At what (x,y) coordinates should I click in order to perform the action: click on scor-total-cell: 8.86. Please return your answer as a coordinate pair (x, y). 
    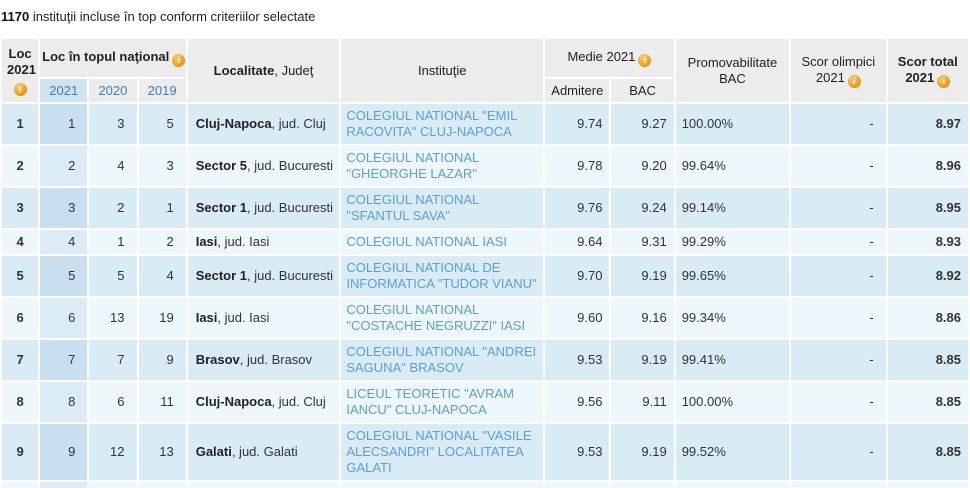
    Looking at the image, I should click on (927, 318).